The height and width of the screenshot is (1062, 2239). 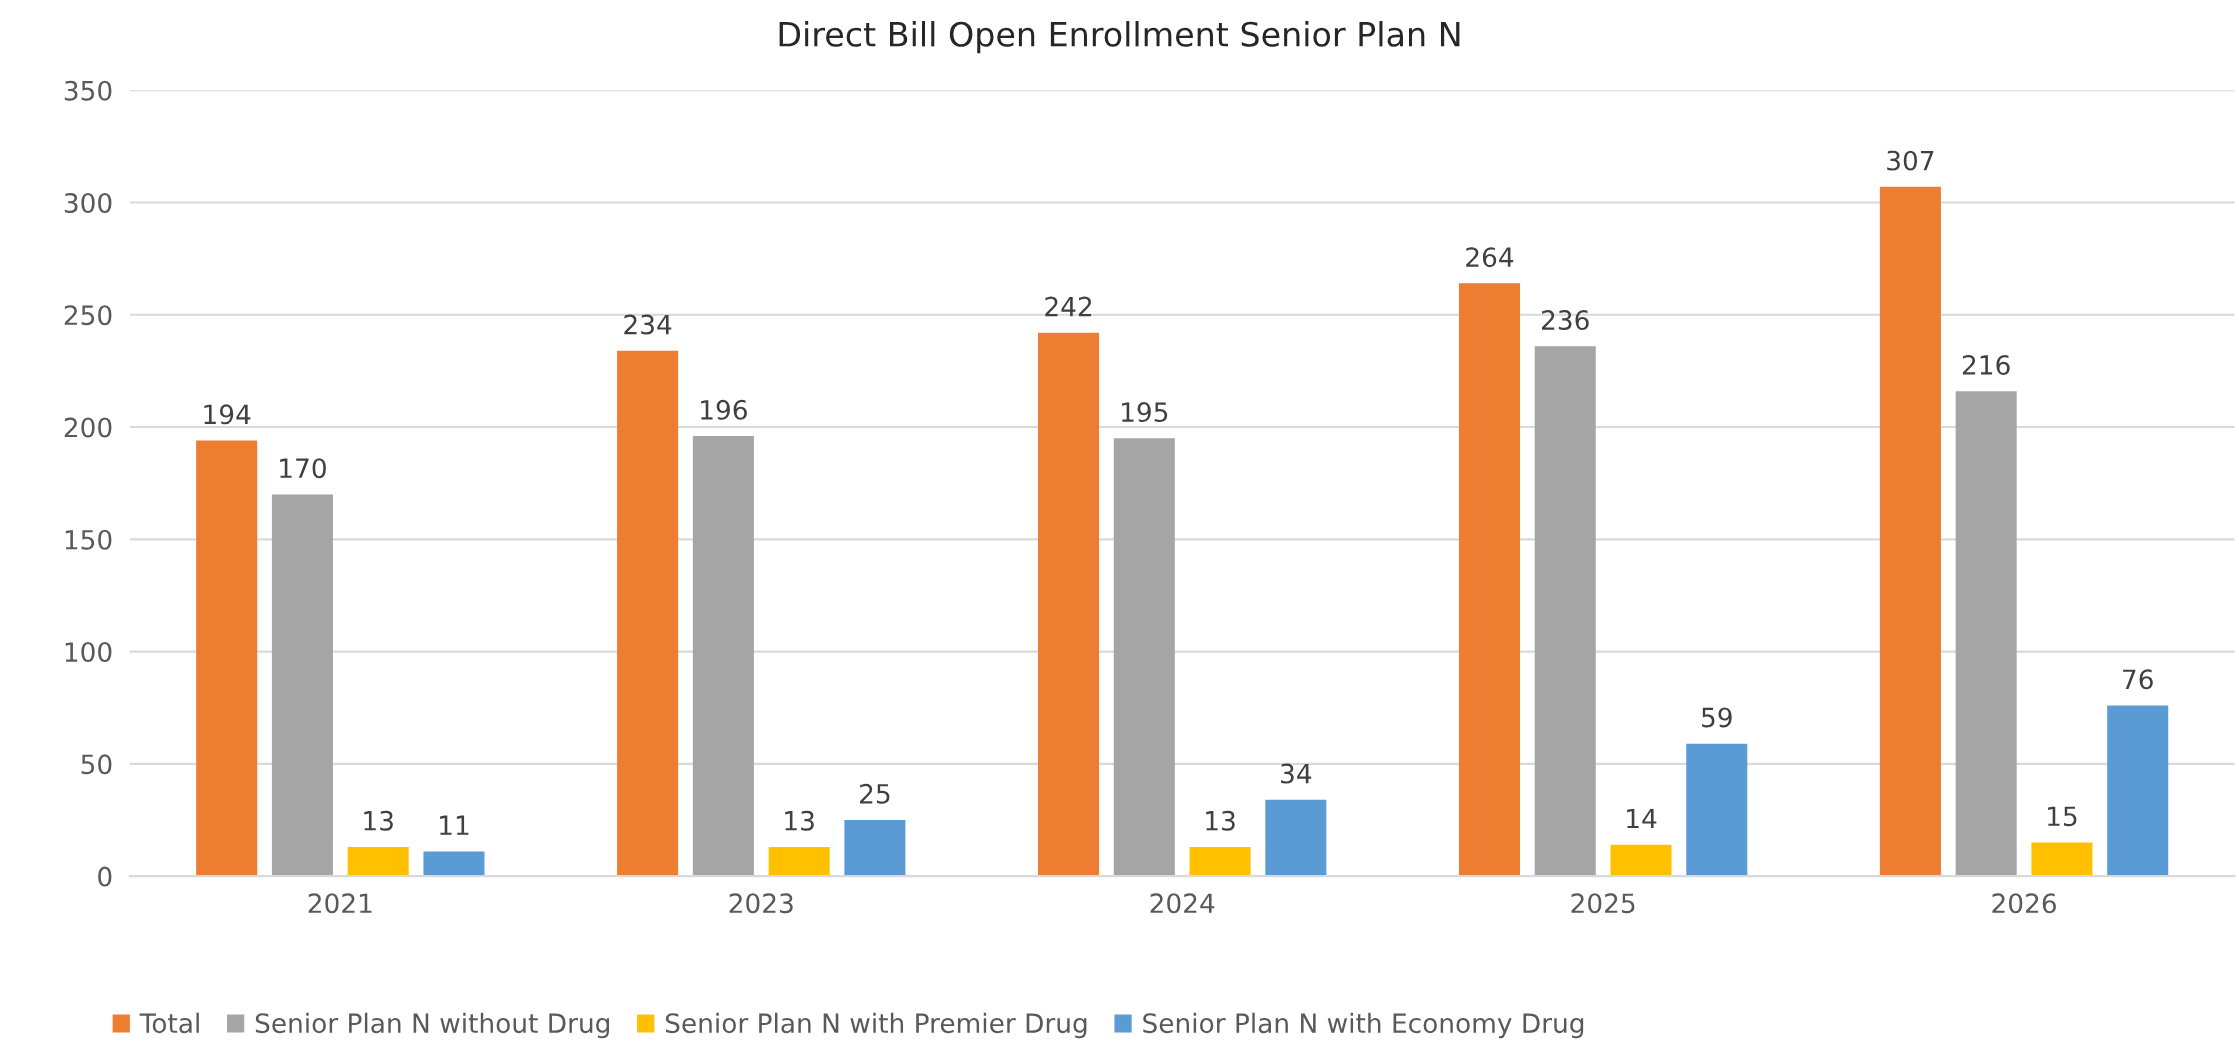 What do you see at coordinates (432, 1025) in the screenshot?
I see `legend-label: Senior Plan N without Drug` at bounding box center [432, 1025].